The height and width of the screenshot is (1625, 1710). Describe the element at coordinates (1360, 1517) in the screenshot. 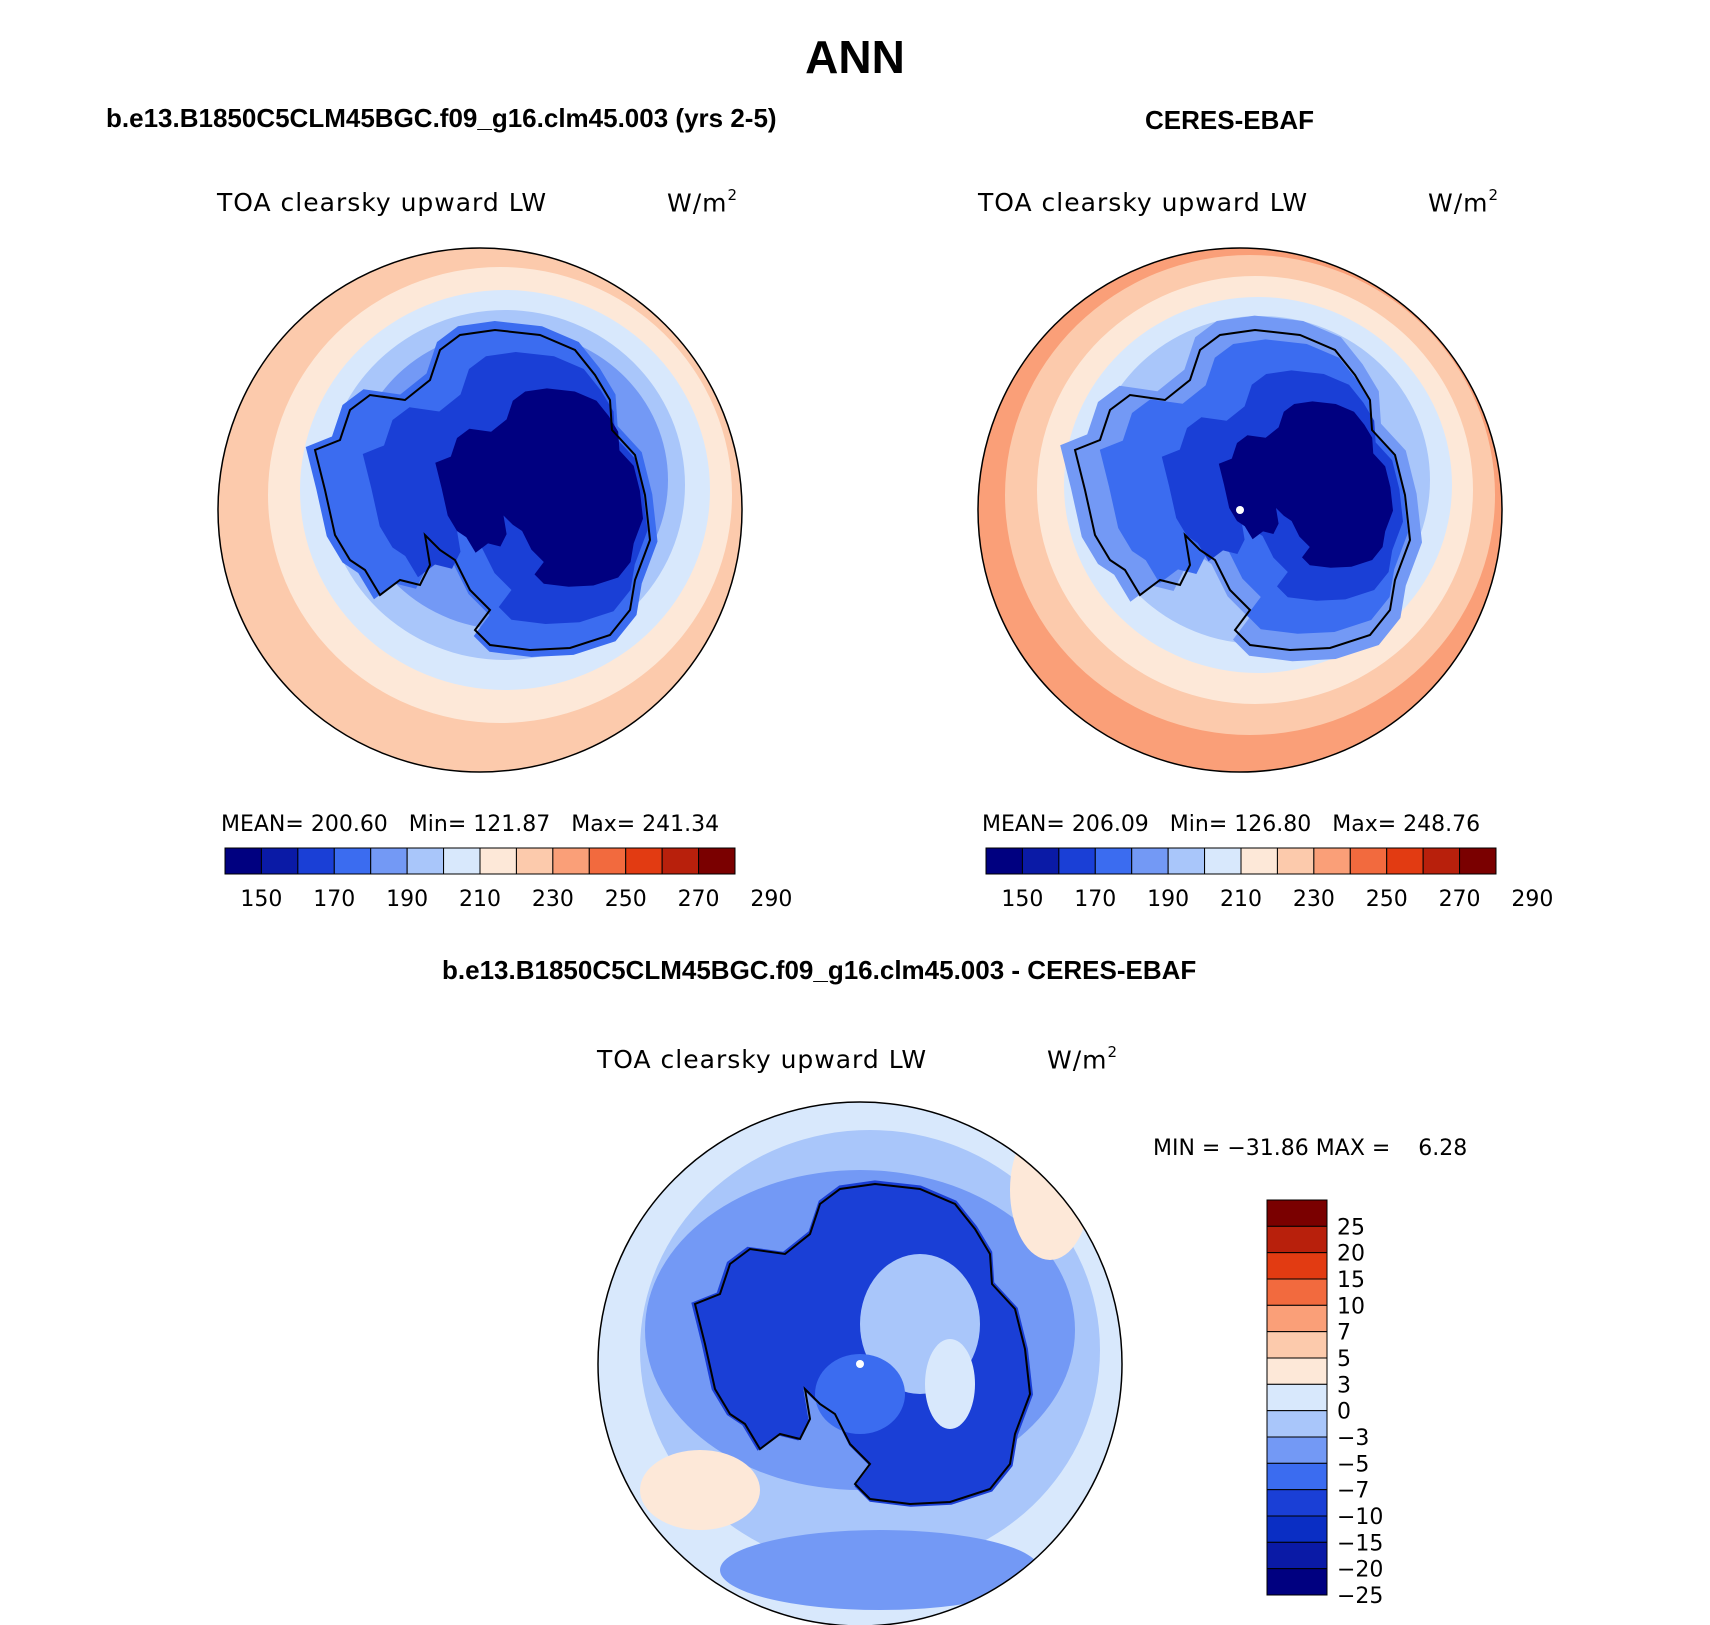

I see `colorbar-tick-label: −10` at that location.